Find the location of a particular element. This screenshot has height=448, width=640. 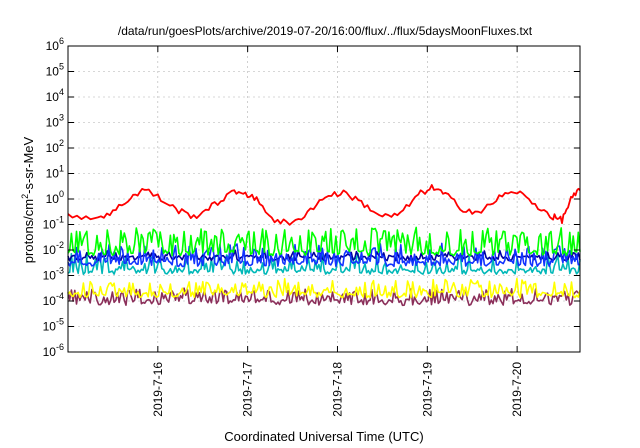

y-tick-label: 10⁶ is located at coordinates (55, 44).